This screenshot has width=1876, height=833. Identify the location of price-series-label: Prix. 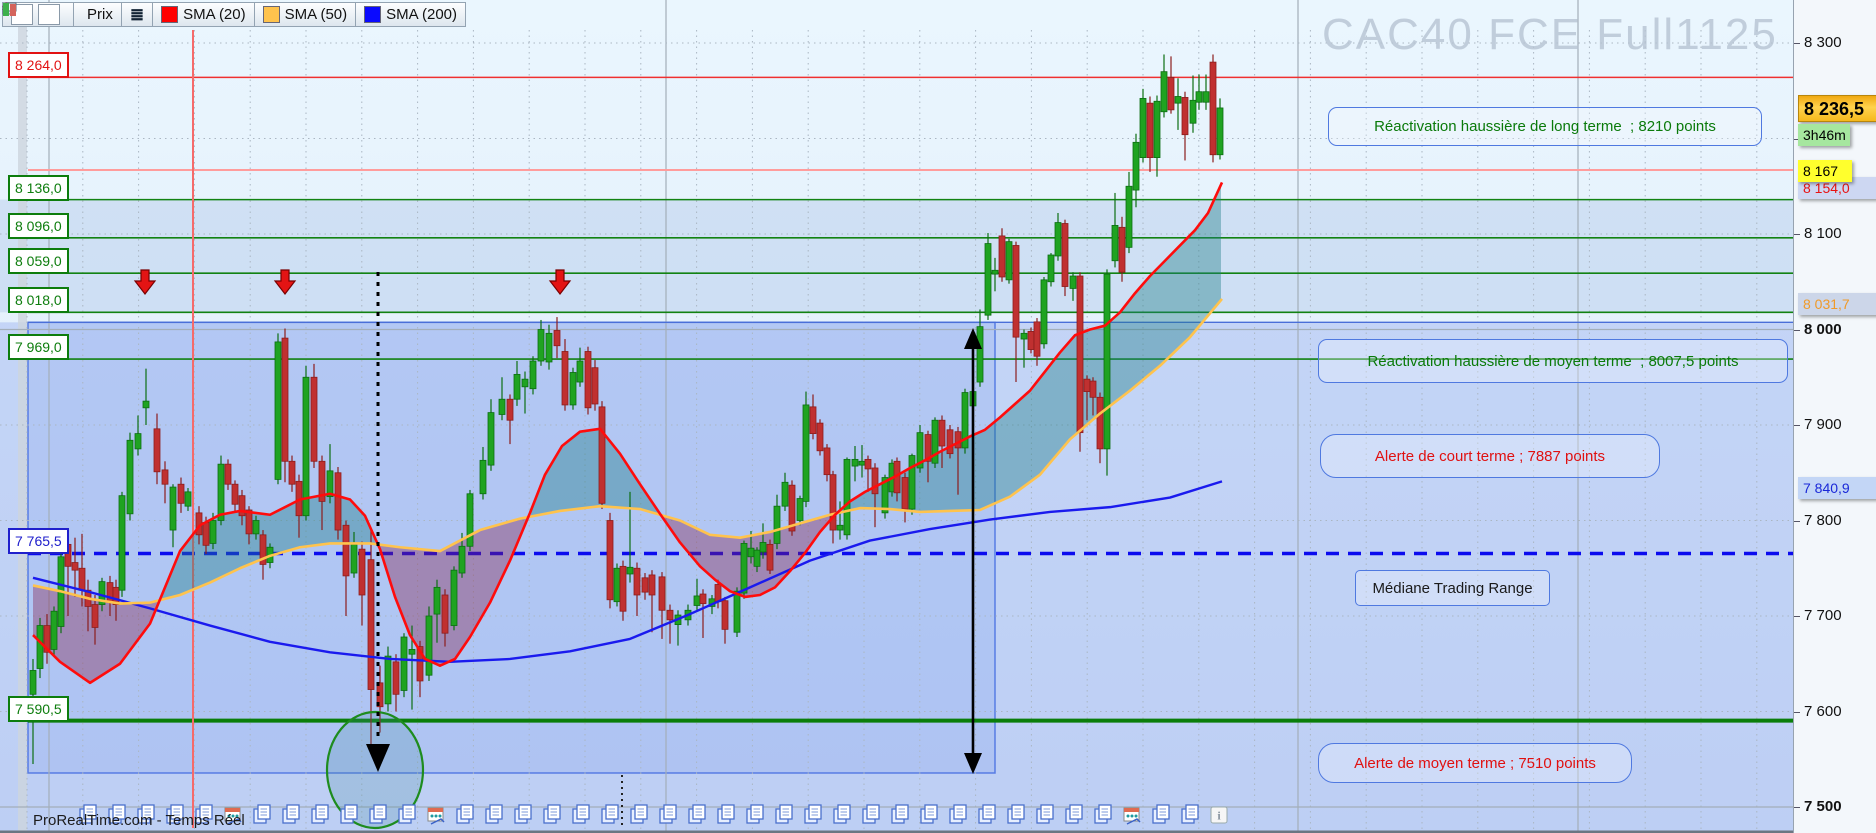
(100, 14).